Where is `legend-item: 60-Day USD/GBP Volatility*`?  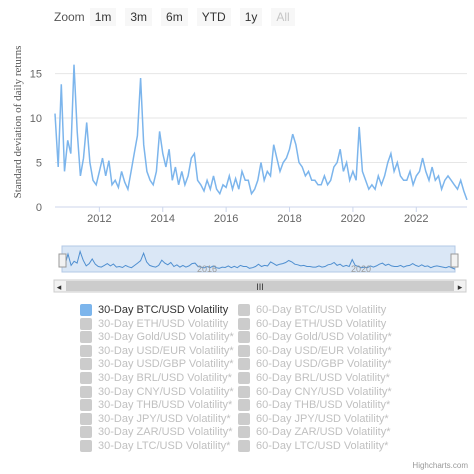
legend-item: 60-Day USD/GBP Volatility* is located at coordinates (315, 364).